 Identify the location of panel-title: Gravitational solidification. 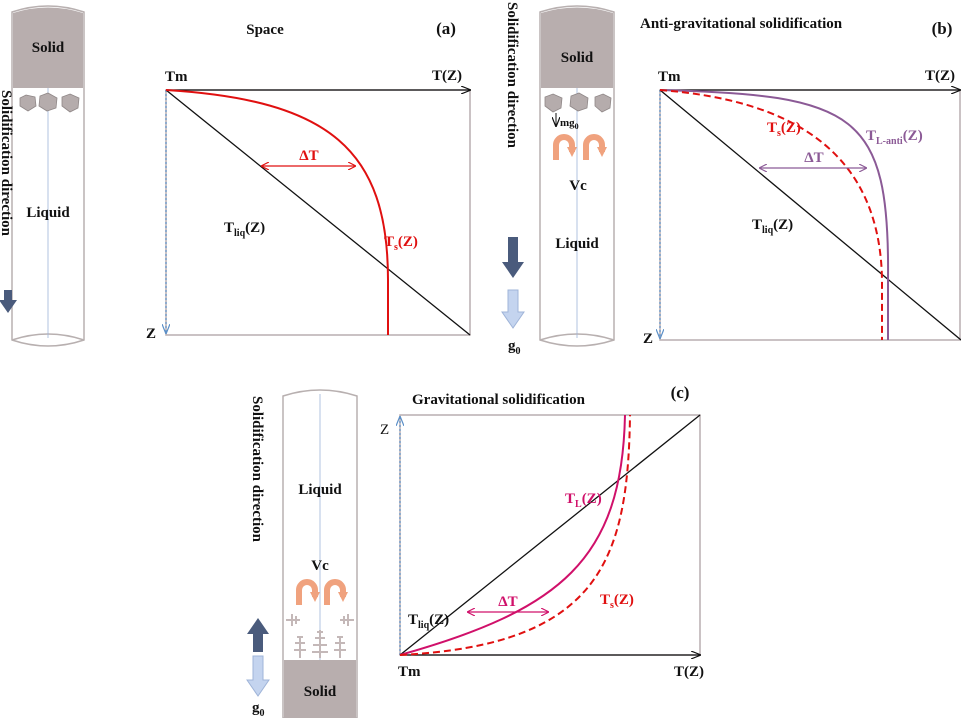
(499, 400).